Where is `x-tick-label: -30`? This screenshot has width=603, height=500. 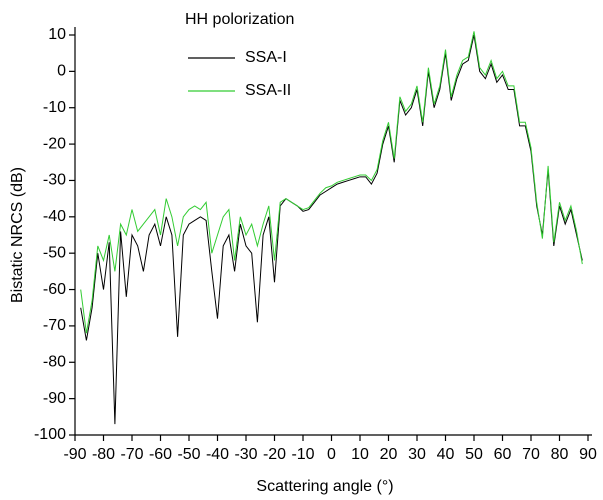
x-tick-label: -30 is located at coordinates (245, 454).